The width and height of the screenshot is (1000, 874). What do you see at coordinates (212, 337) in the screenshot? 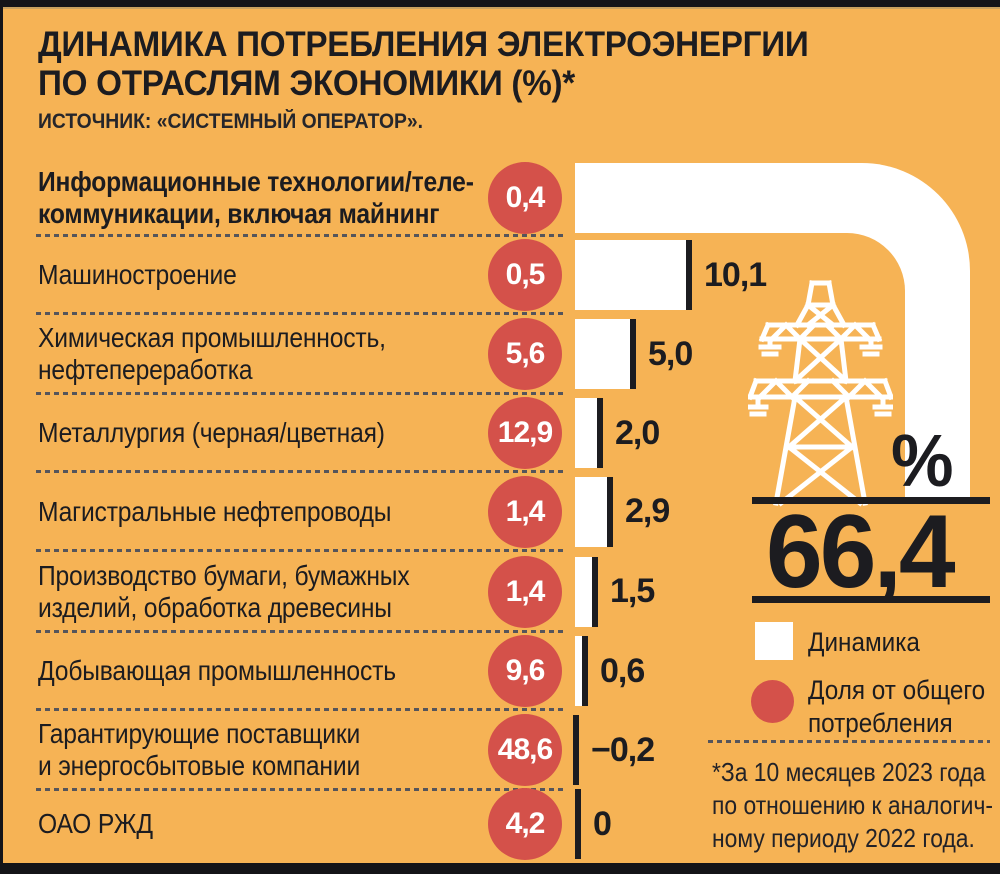
I see `row-label-line: Химическая промышленность,` at bounding box center [212, 337].